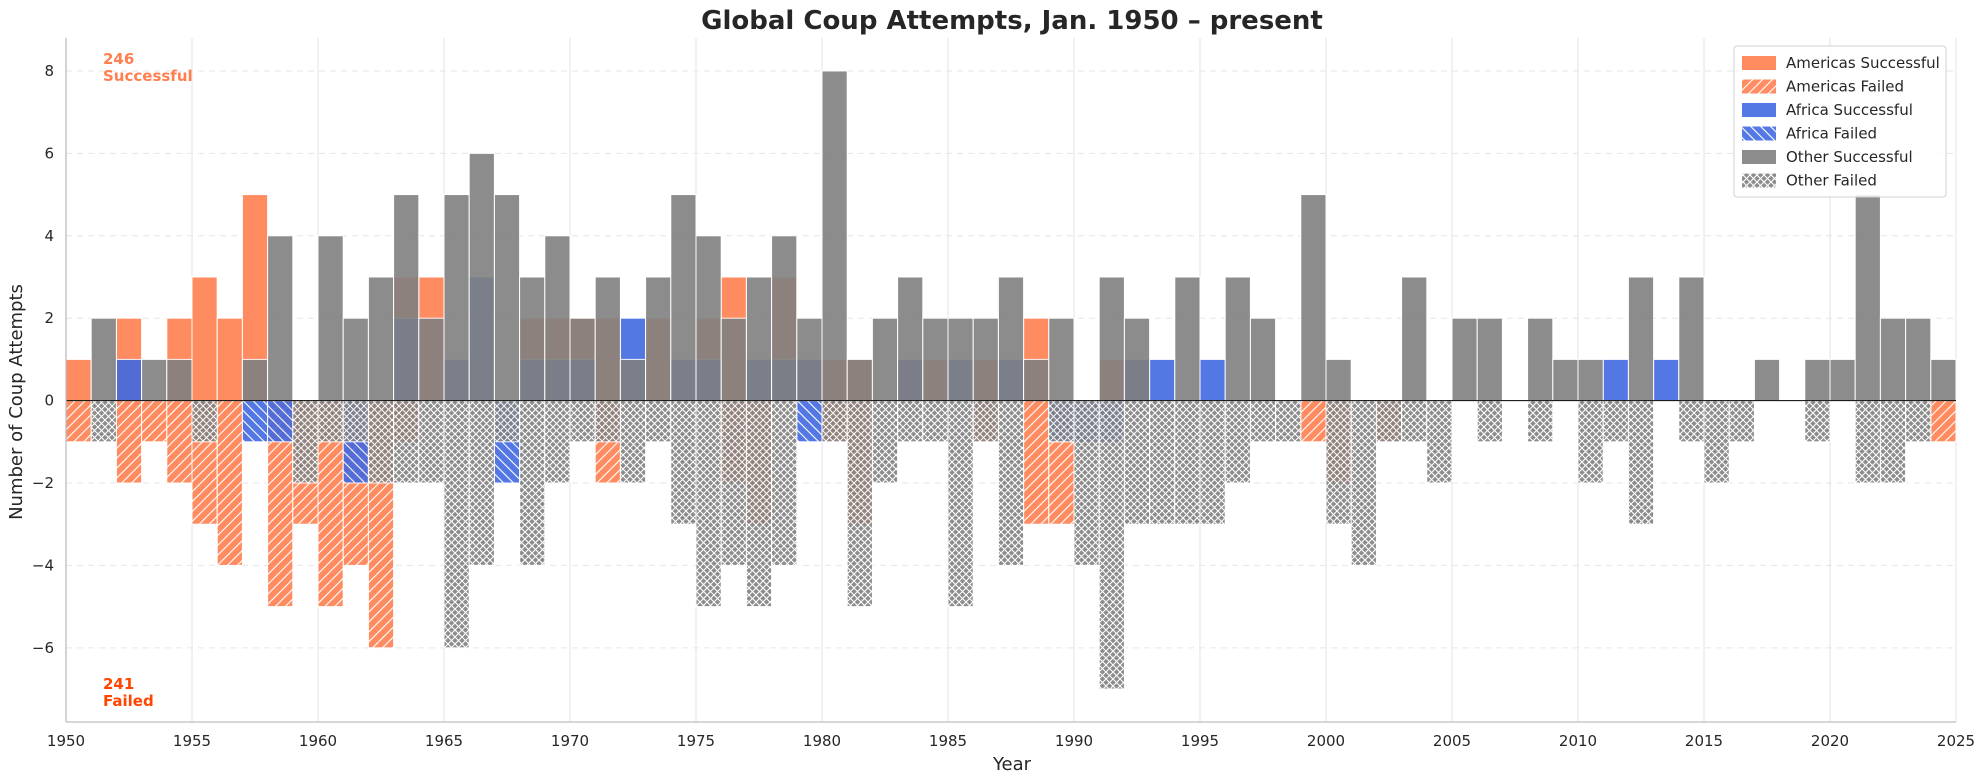 Image resolution: width=1984 pixels, height=784 pixels. What do you see at coordinates (118, 59) in the screenshot?
I see `successful-count: 246` at bounding box center [118, 59].